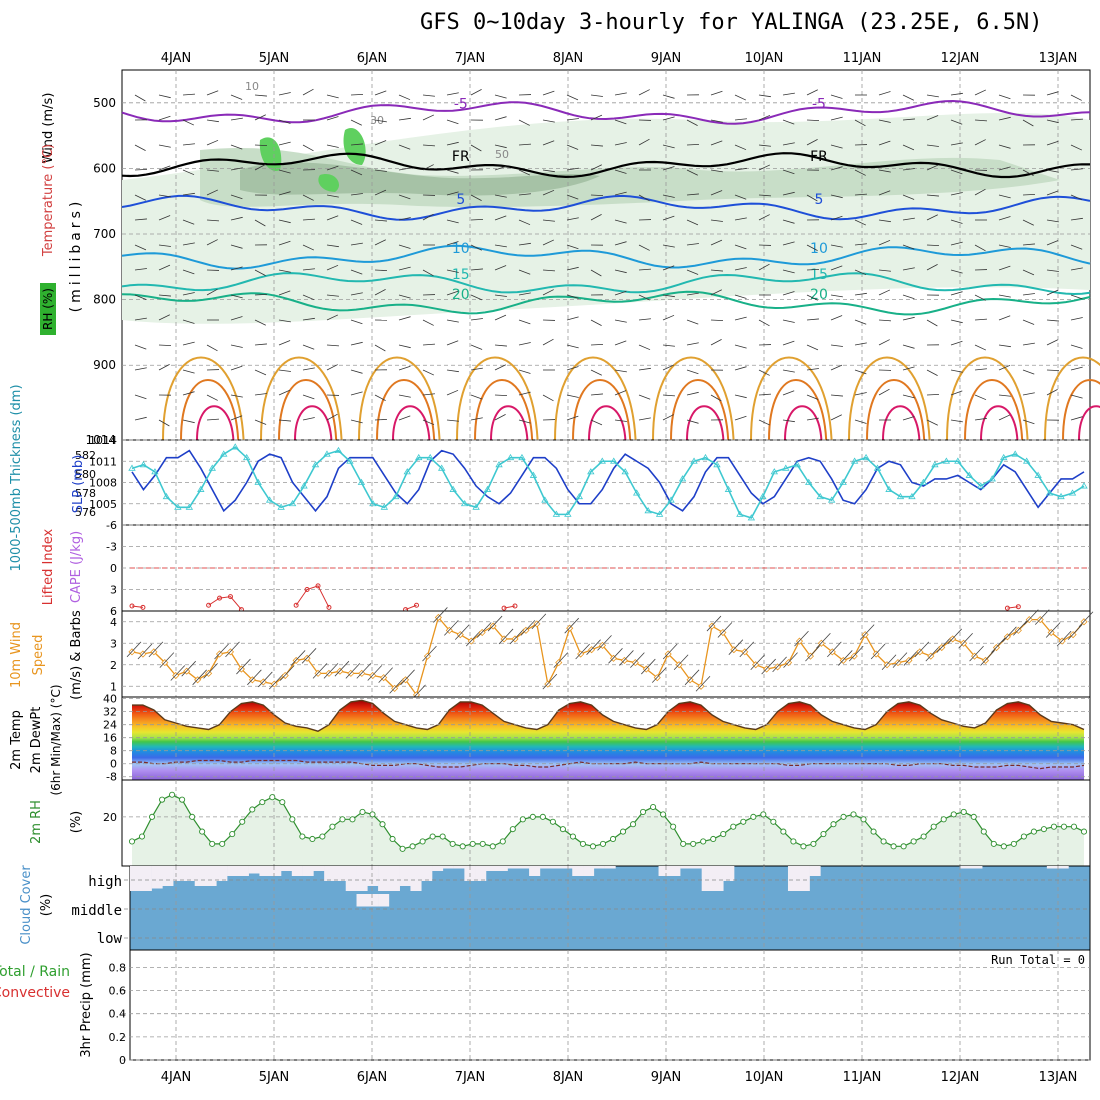  I want to click on thickness-slp-panel: 1005 1008 1011 1014 576 578 580 582, so click(583, 480).